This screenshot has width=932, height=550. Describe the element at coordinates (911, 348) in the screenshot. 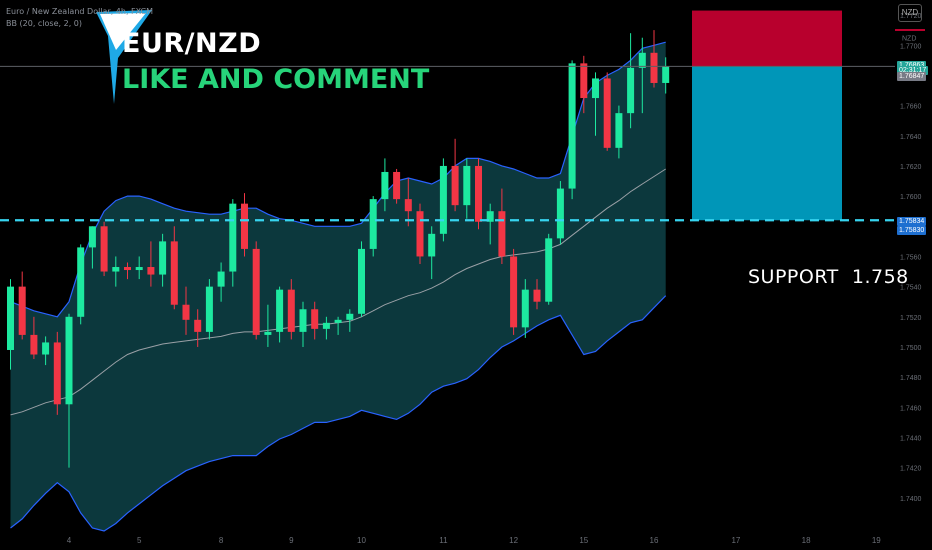

I see `price-tick-label: 1.7500` at that location.